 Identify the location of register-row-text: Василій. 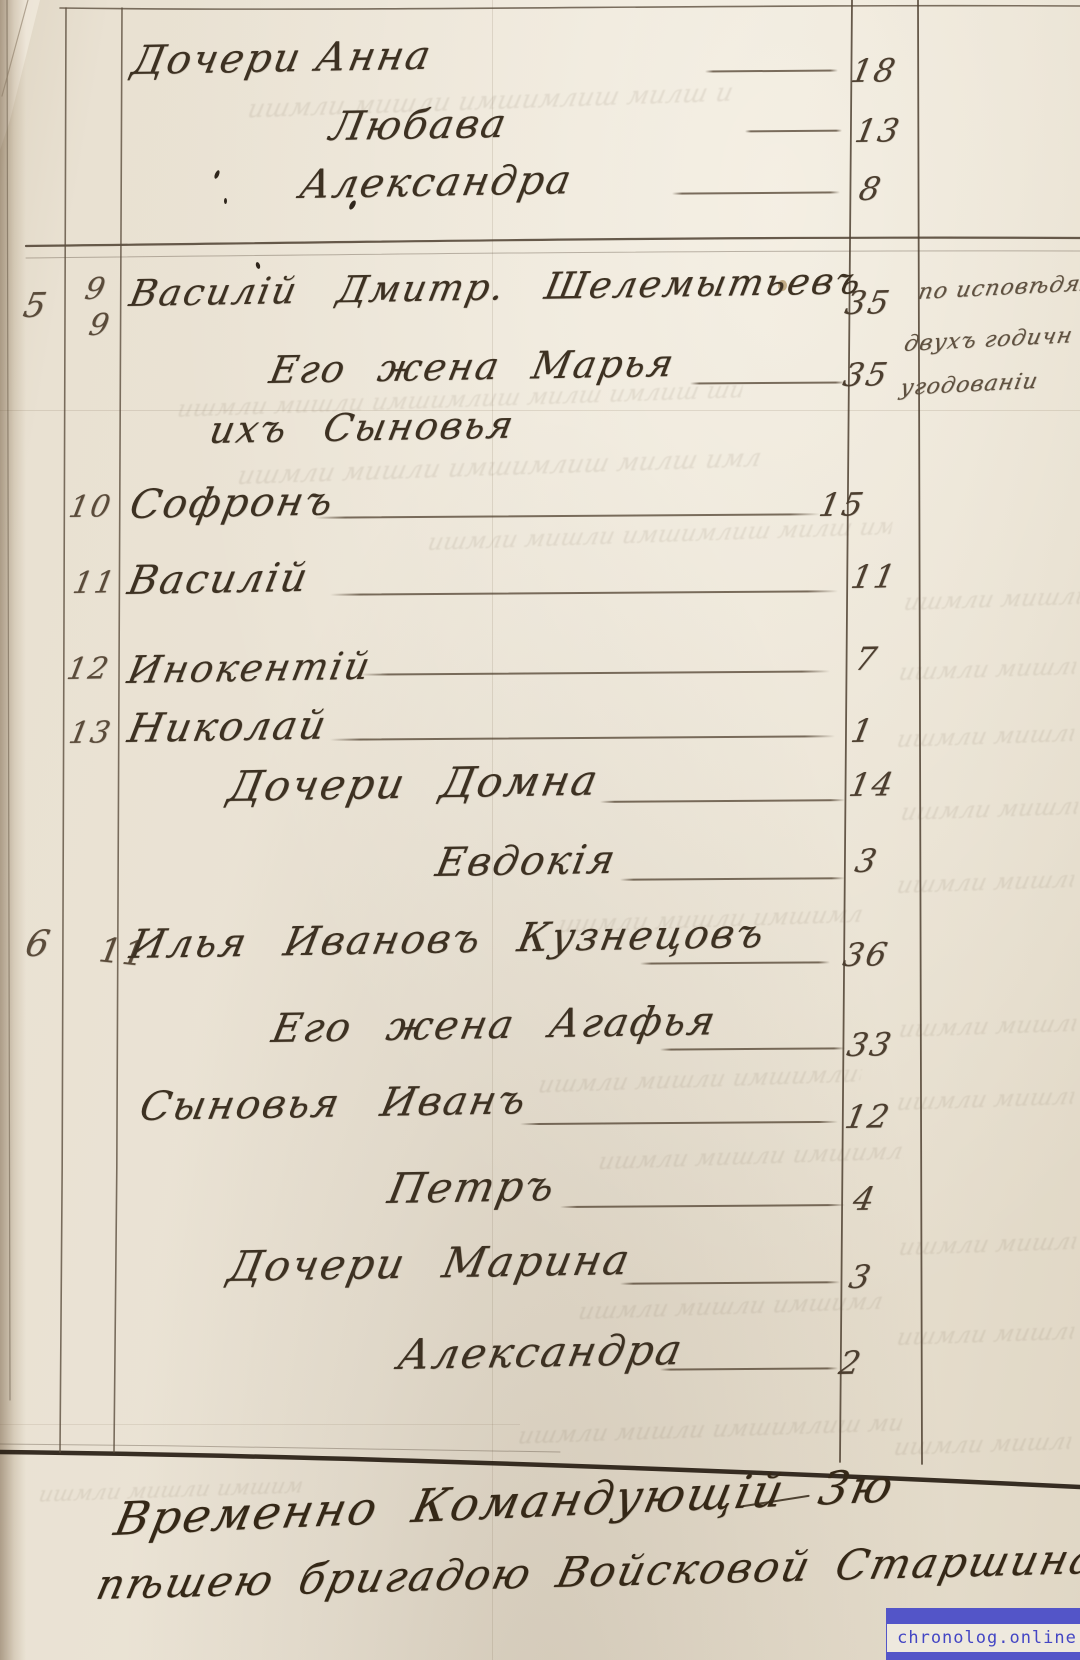
(219, 579).